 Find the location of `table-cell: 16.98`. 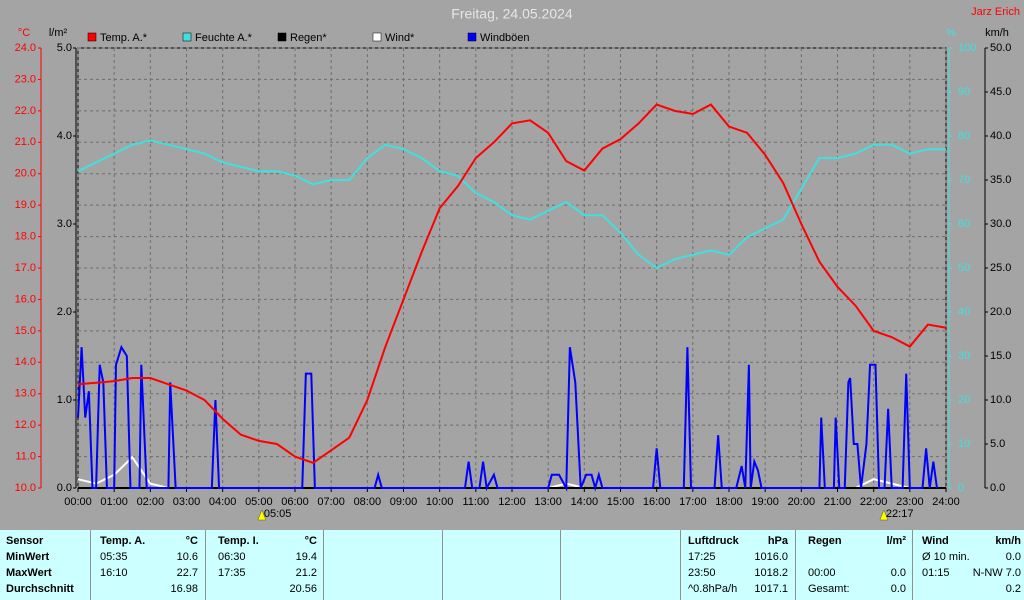

table-cell: 16.98 is located at coordinates (184, 589).